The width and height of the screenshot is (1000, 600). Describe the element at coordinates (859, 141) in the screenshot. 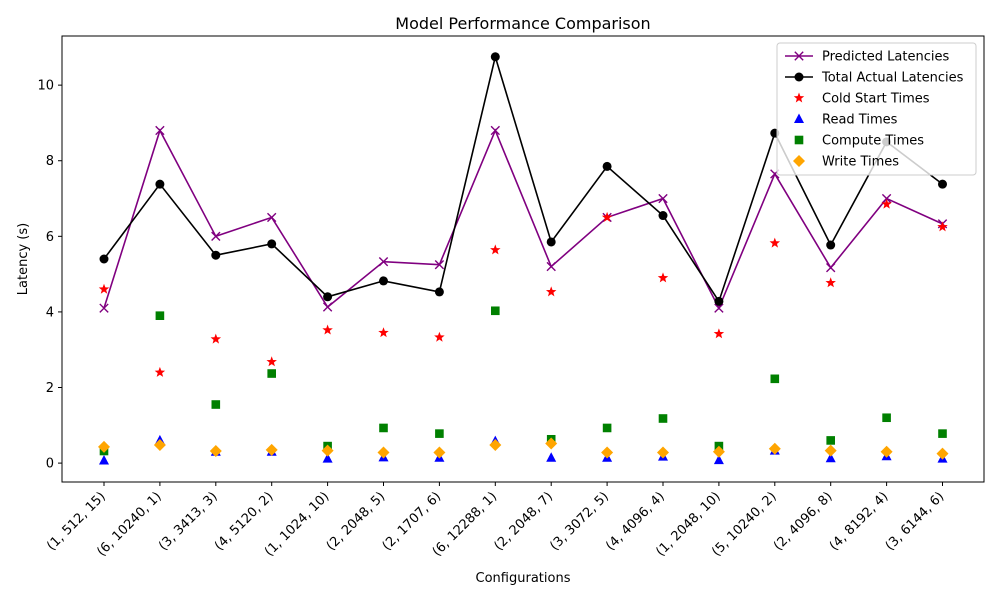

I see `legend-item: Compute Times` at that location.